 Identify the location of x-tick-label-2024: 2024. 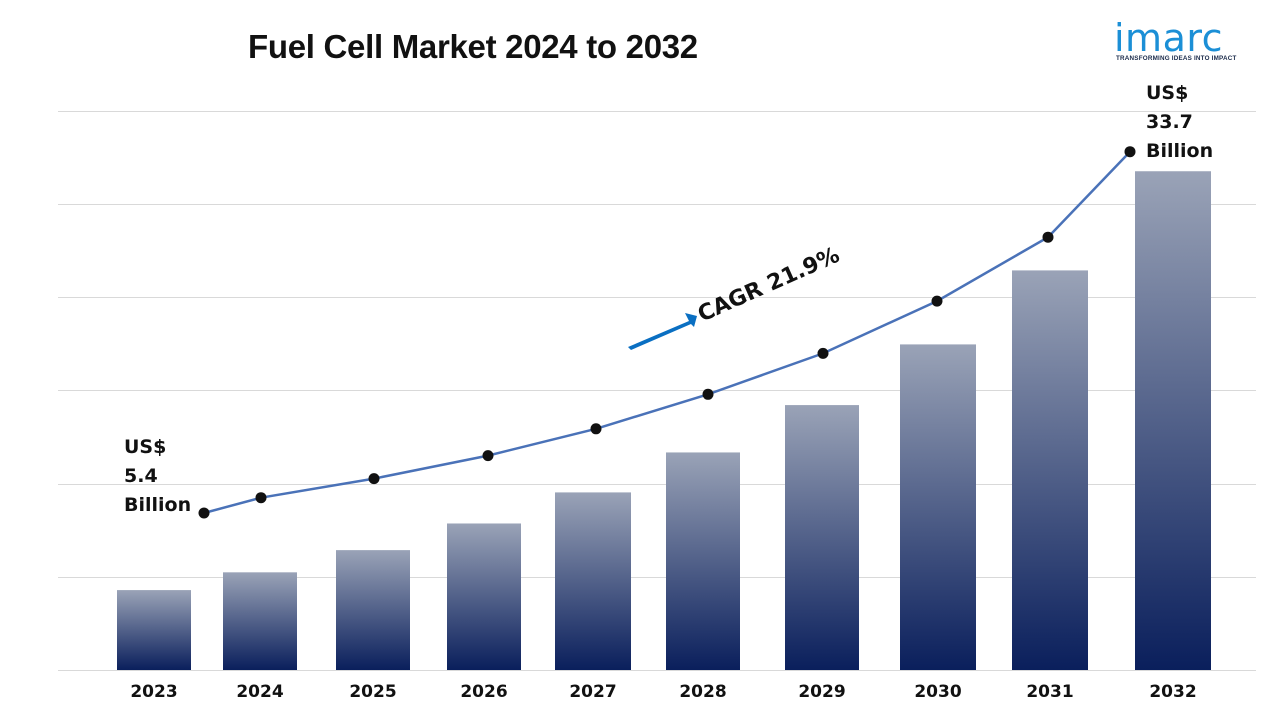
(259, 692).